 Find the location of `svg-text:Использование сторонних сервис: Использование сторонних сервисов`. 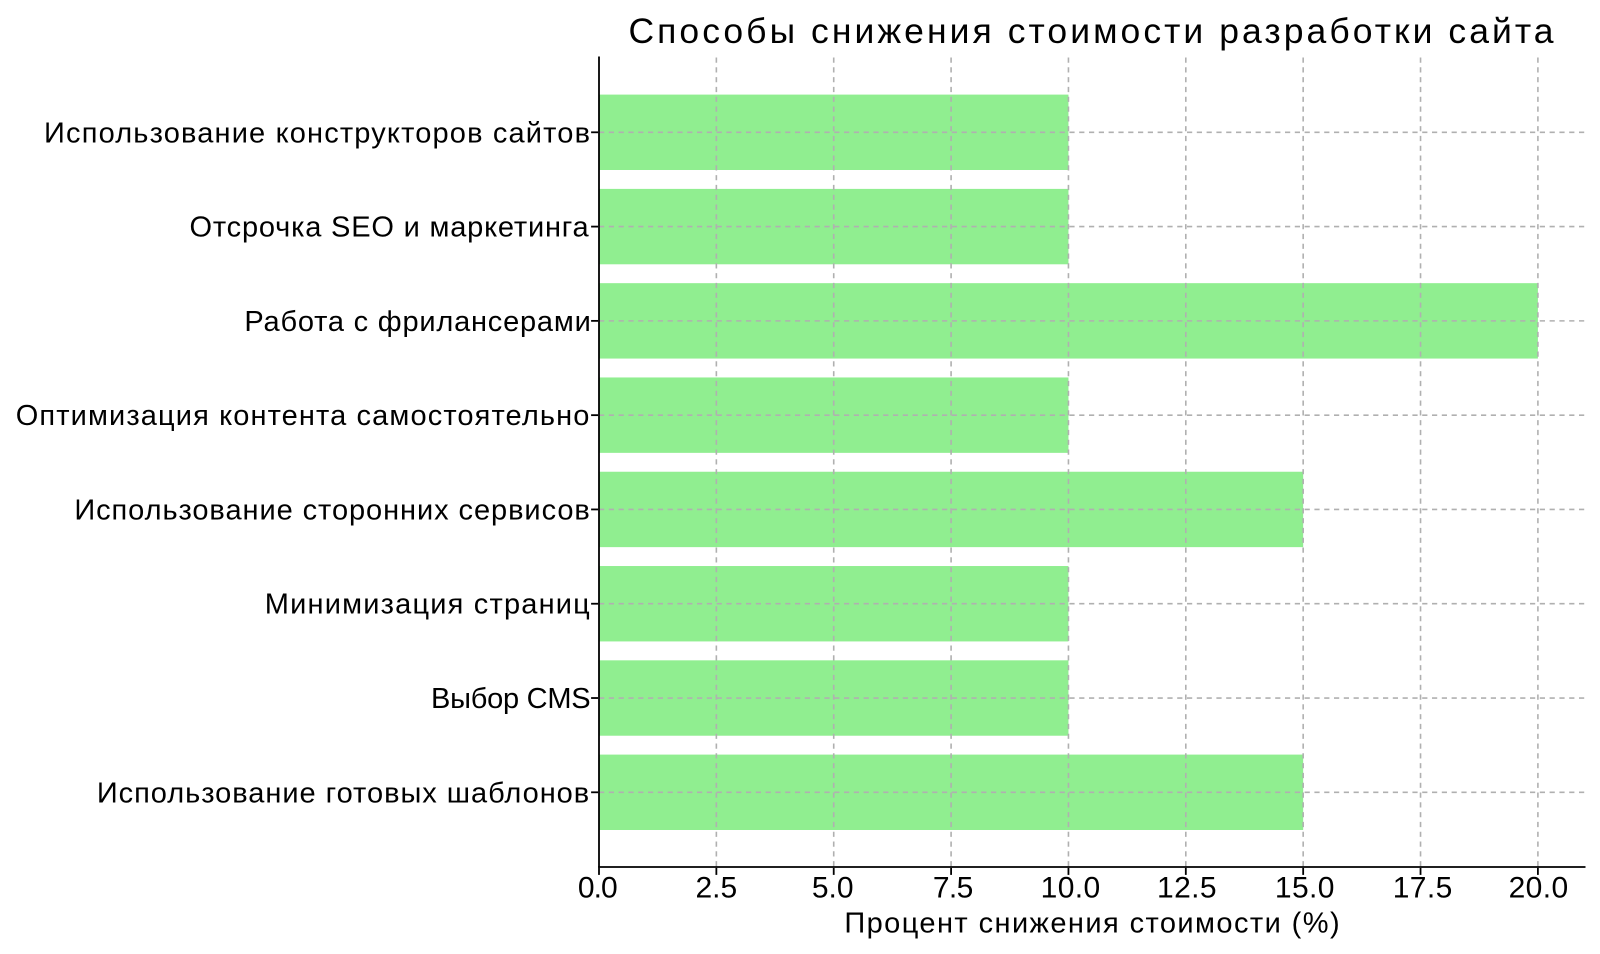

svg-text:Использование сторонних сервис: Использование сторонних сервисов is located at coordinates (332, 510).